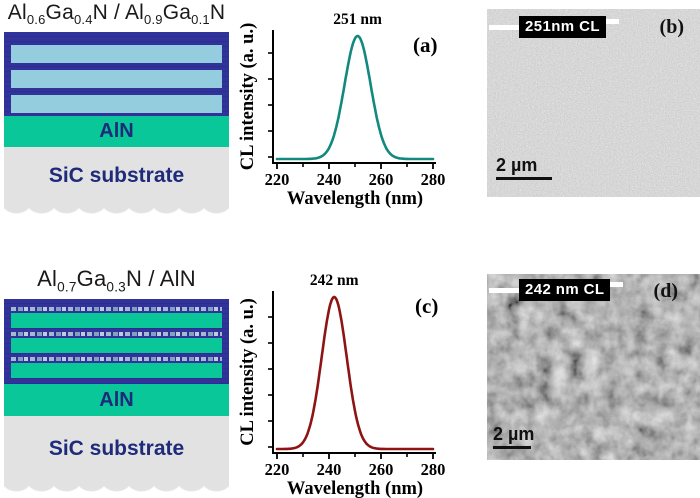 The image size is (700, 498). Describe the element at coordinates (665, 291) in the screenshot. I see `panel-letter-d: (d)` at that location.